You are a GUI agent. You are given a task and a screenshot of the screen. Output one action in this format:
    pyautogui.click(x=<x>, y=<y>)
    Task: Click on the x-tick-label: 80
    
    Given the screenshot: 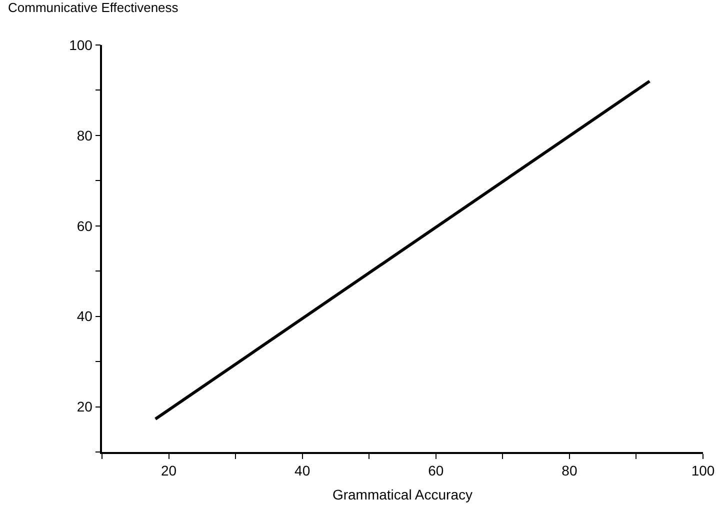 What is the action you would take?
    pyautogui.click(x=570, y=470)
    